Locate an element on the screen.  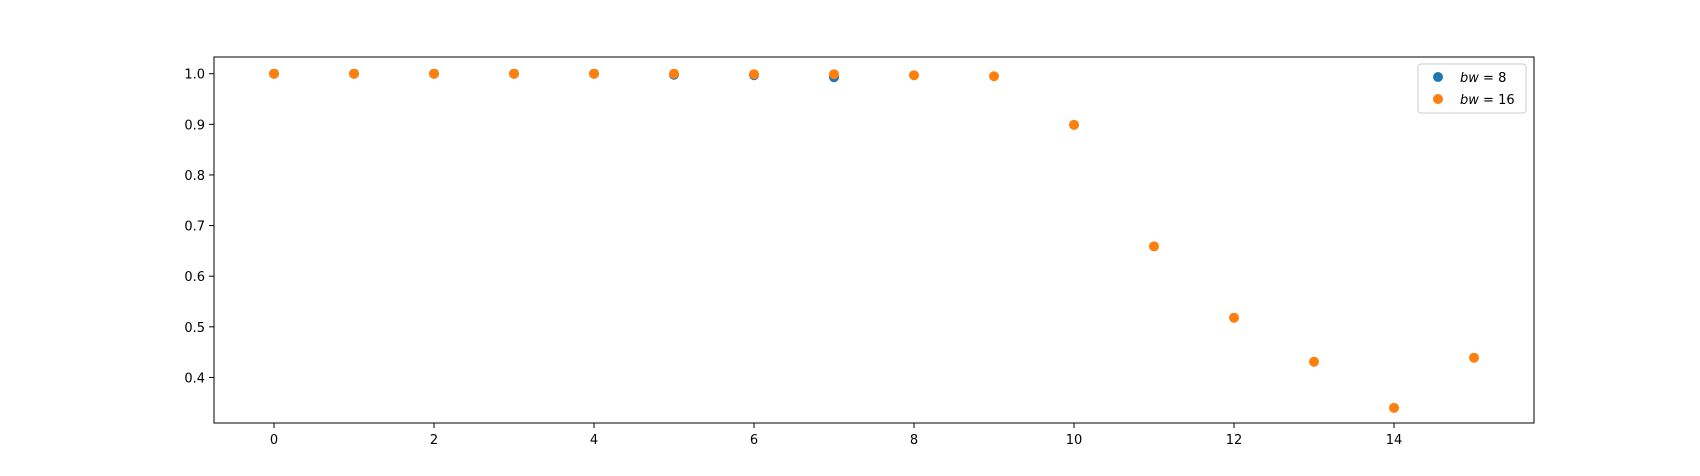
legend-label-value: 8 is located at coordinates (1502, 78).